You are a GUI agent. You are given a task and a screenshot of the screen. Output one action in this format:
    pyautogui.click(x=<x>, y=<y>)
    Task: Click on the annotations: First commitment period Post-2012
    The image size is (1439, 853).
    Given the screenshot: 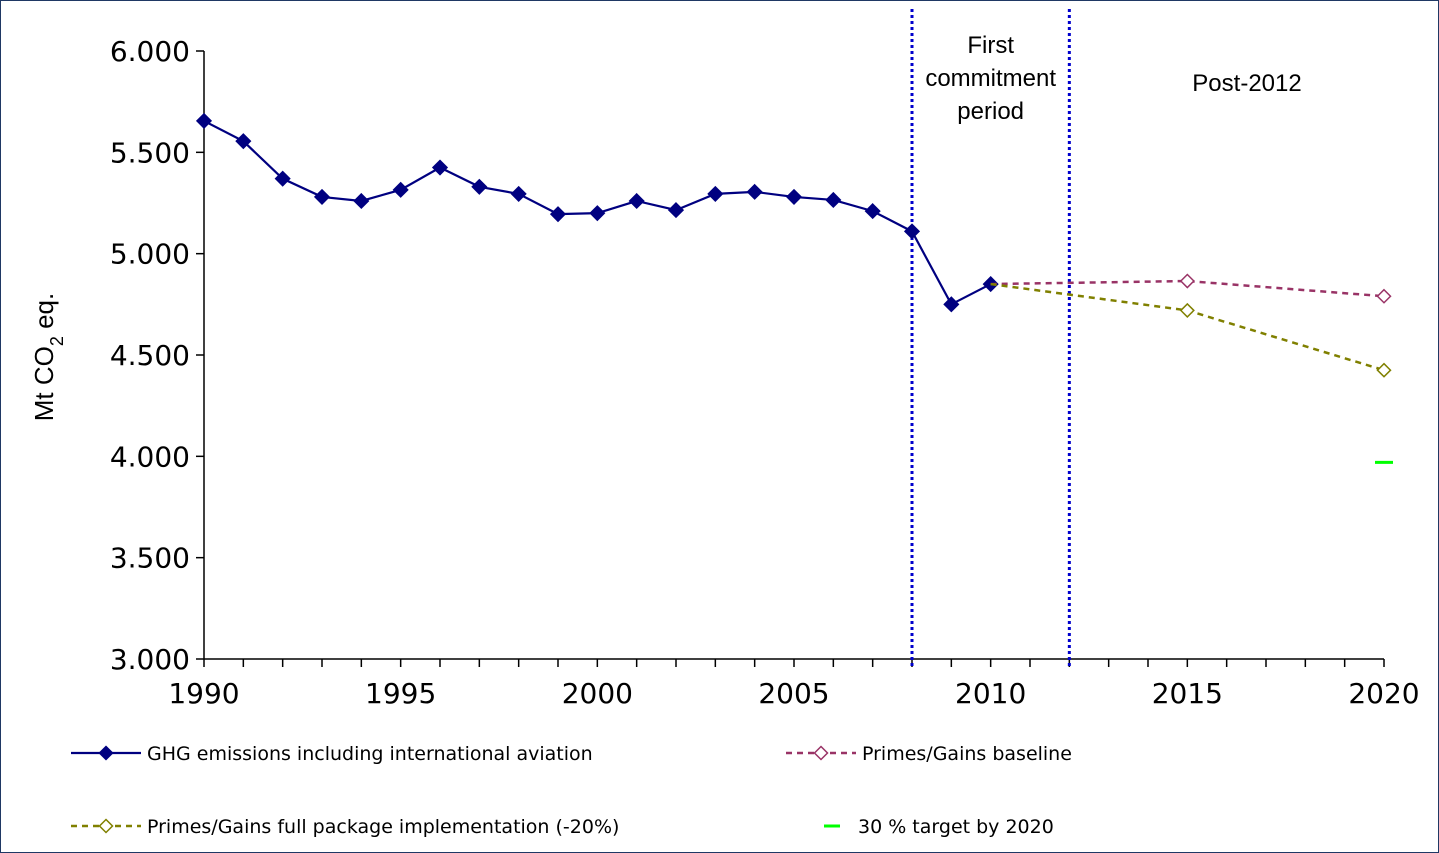 What is the action you would take?
    pyautogui.click(x=1113, y=78)
    